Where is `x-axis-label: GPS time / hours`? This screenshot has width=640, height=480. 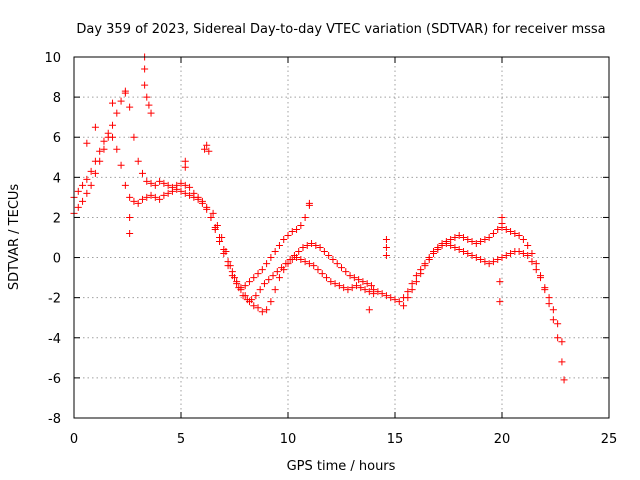 x-axis-label: GPS time / hours is located at coordinates (341, 466).